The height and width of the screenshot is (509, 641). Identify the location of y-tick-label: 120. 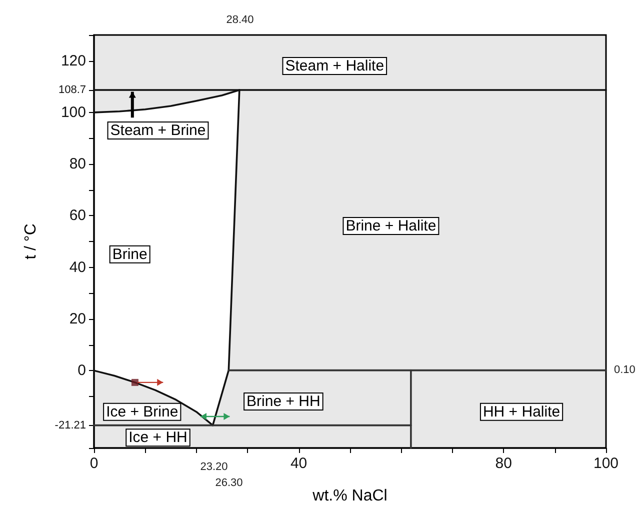
(73, 61).